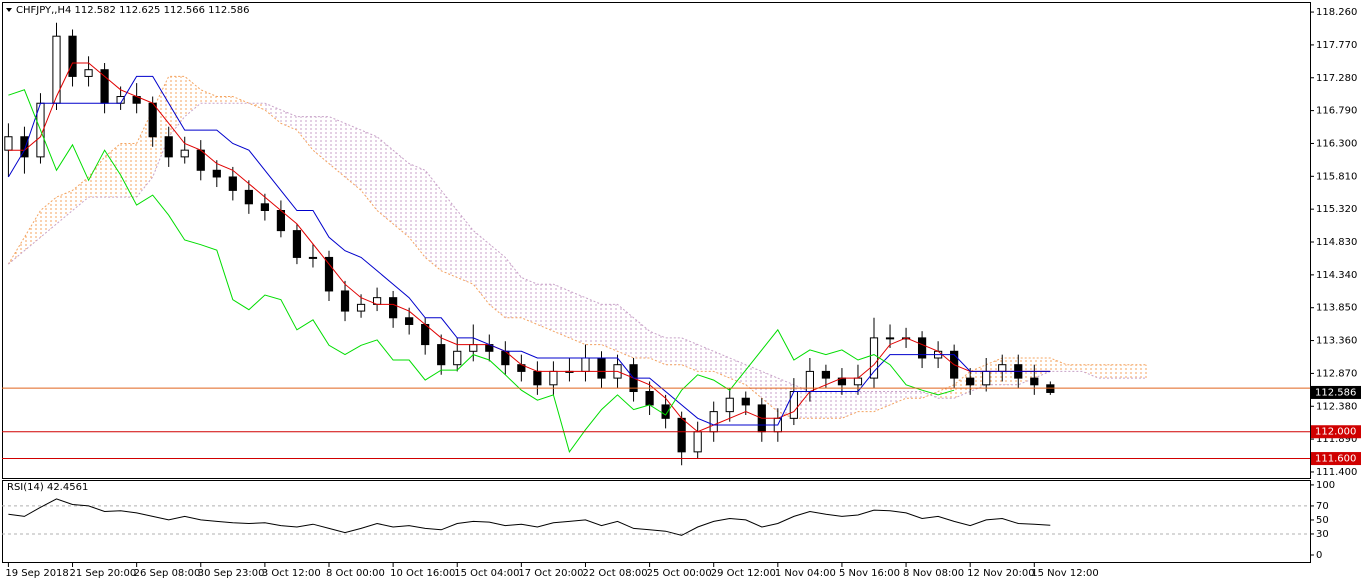  What do you see at coordinates (933, 573) in the screenshot?
I see `x-tick-label: 8 Nov 08:00` at bounding box center [933, 573].